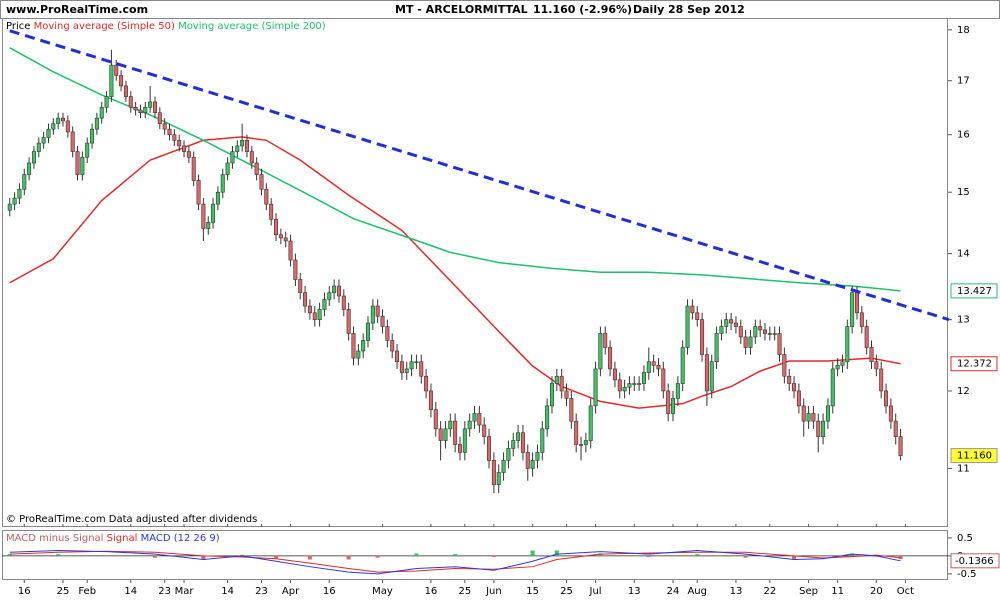  What do you see at coordinates (876, 591) in the screenshot?
I see `x-tick-label: 20` at bounding box center [876, 591].